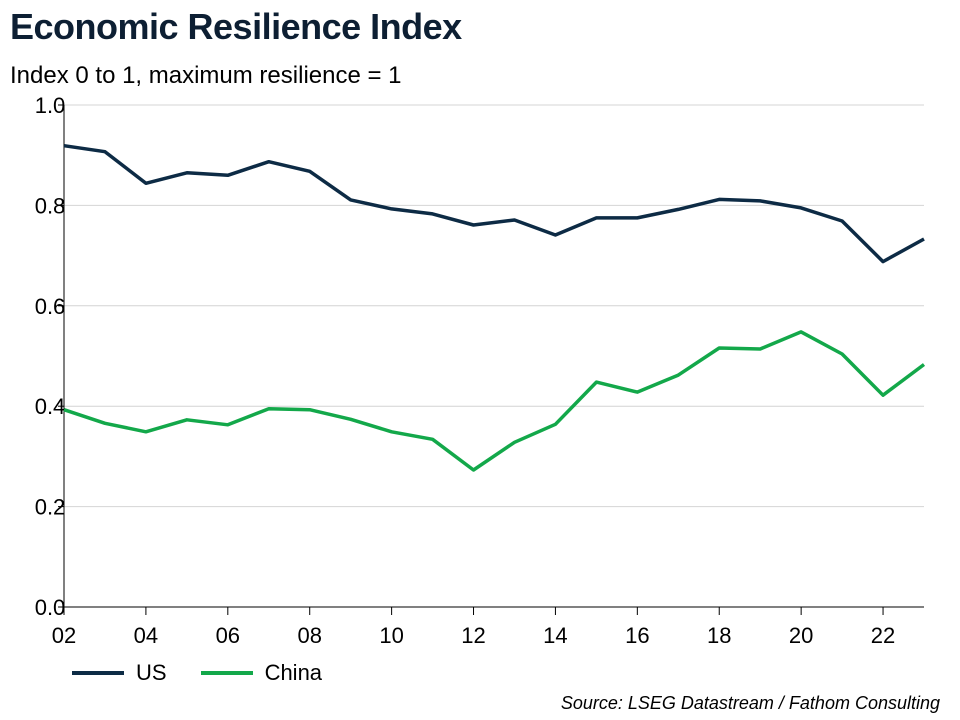  Describe the element at coordinates (801, 635) in the screenshot. I see `x-tick-label: 20` at that location.